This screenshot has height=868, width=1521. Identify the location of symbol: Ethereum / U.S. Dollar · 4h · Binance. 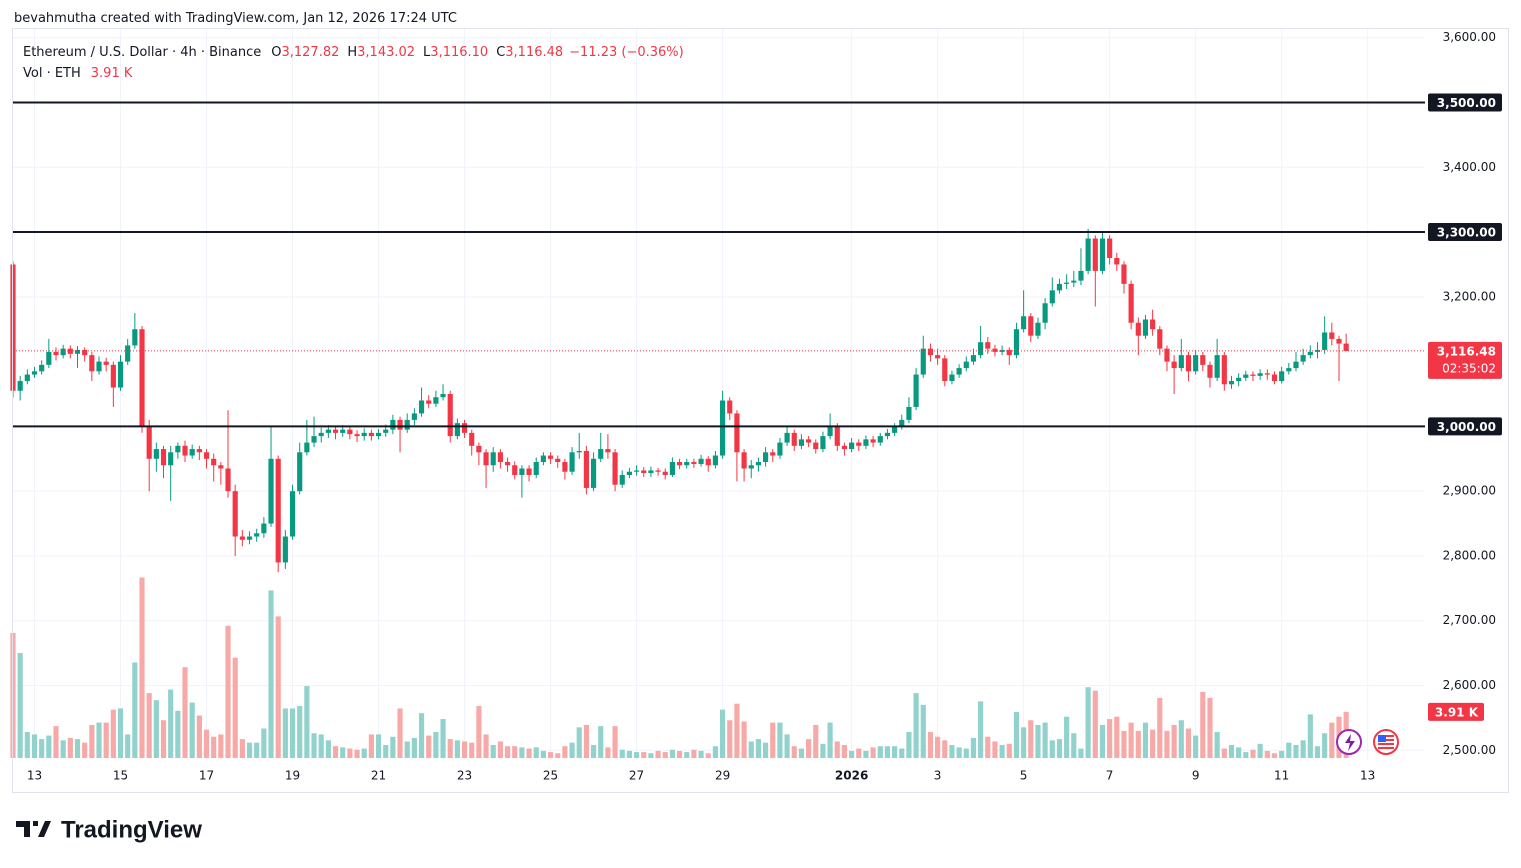
(142, 52).